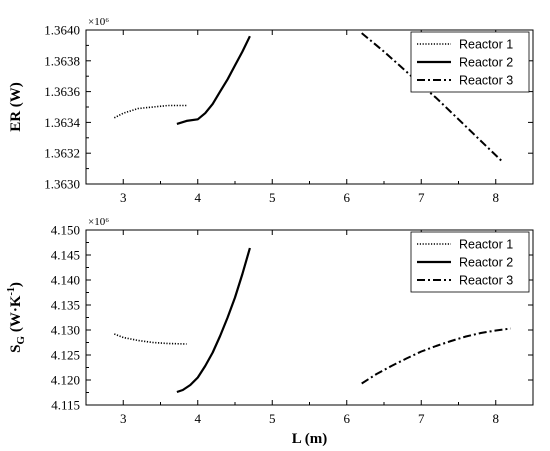 The height and width of the screenshot is (451, 550). What do you see at coordinates (62, 60) in the screenshot?
I see `y-tick-label: 1.3638` at bounding box center [62, 60].